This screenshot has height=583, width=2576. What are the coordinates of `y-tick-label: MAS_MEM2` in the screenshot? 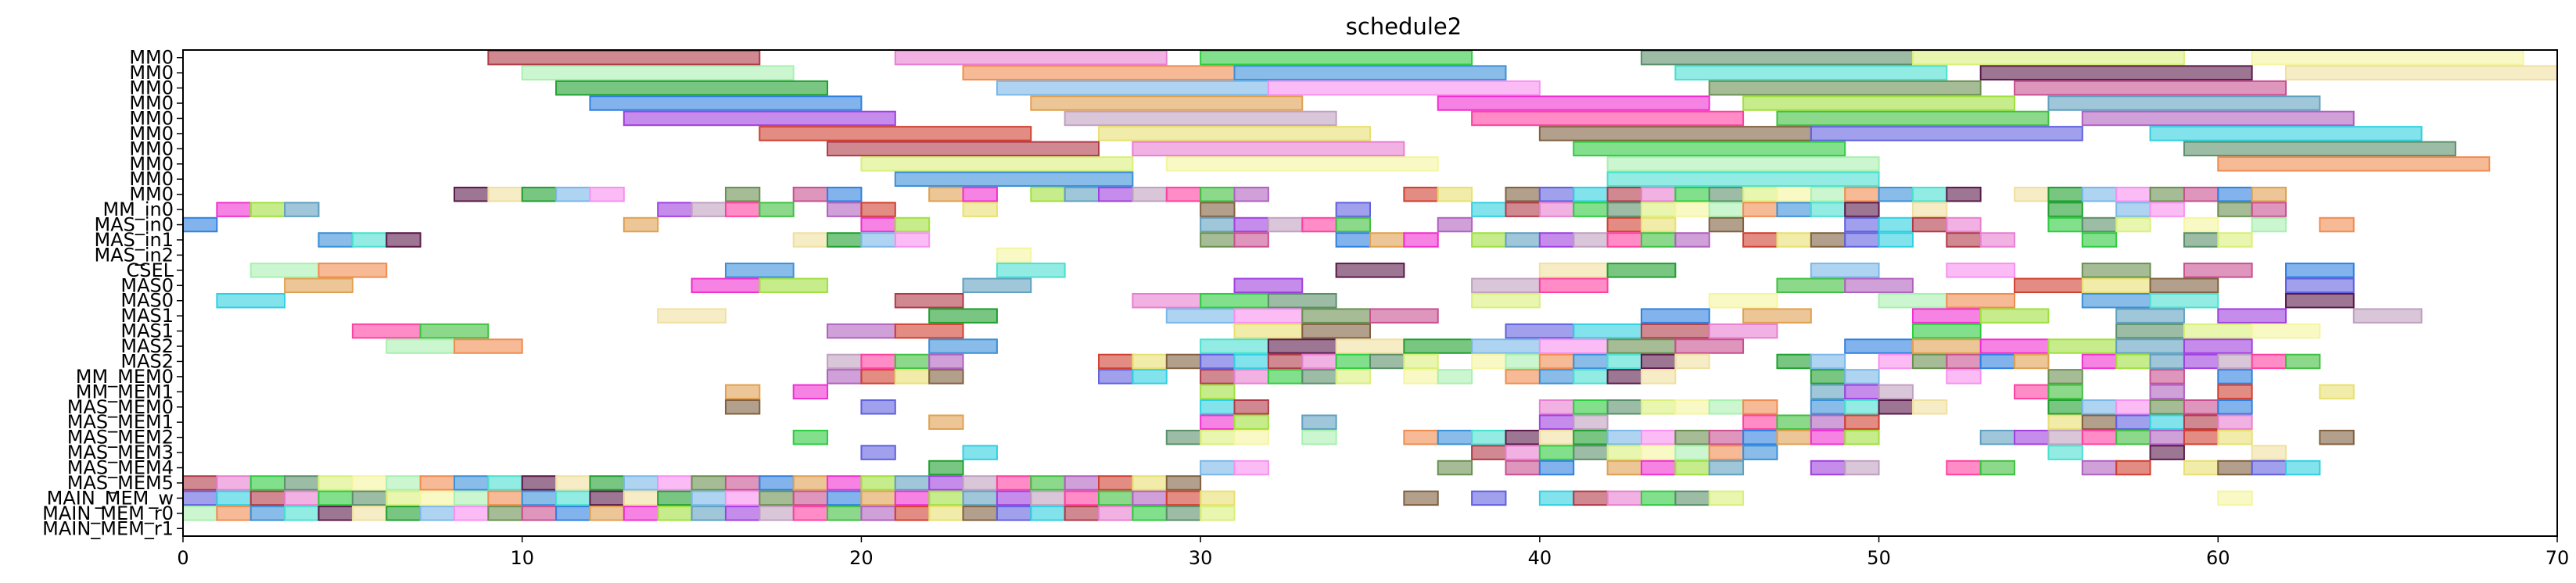 It's located at (121, 438).